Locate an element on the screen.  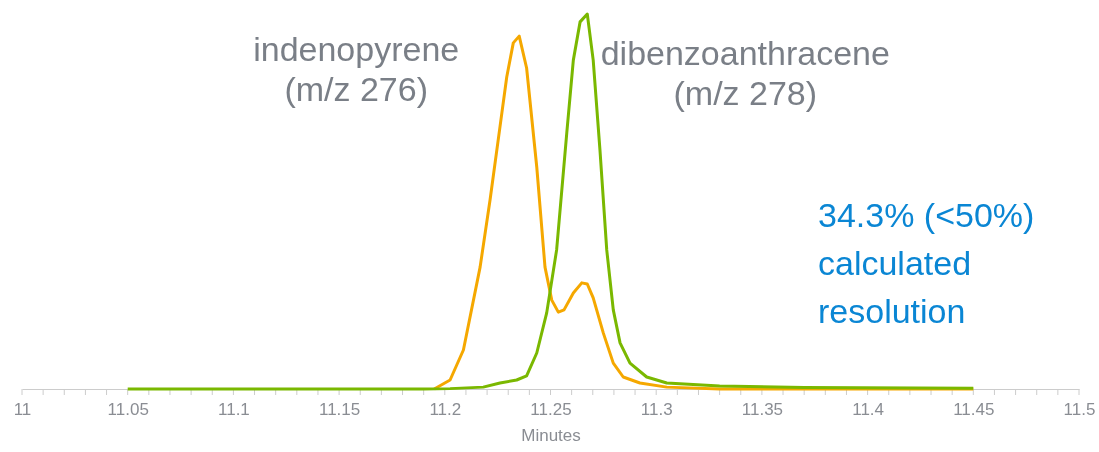
x-tick-label: 11.35 is located at coordinates (762, 409).